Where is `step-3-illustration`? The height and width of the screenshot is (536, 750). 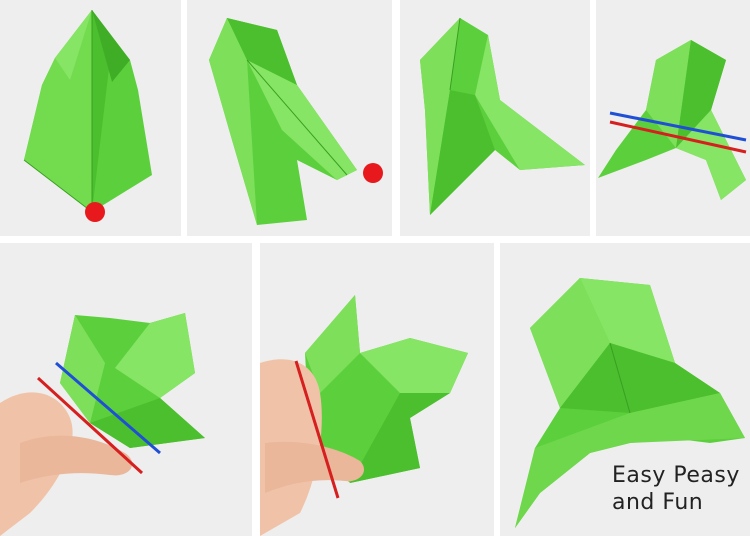
step-3-illustration is located at coordinates (495, 118).